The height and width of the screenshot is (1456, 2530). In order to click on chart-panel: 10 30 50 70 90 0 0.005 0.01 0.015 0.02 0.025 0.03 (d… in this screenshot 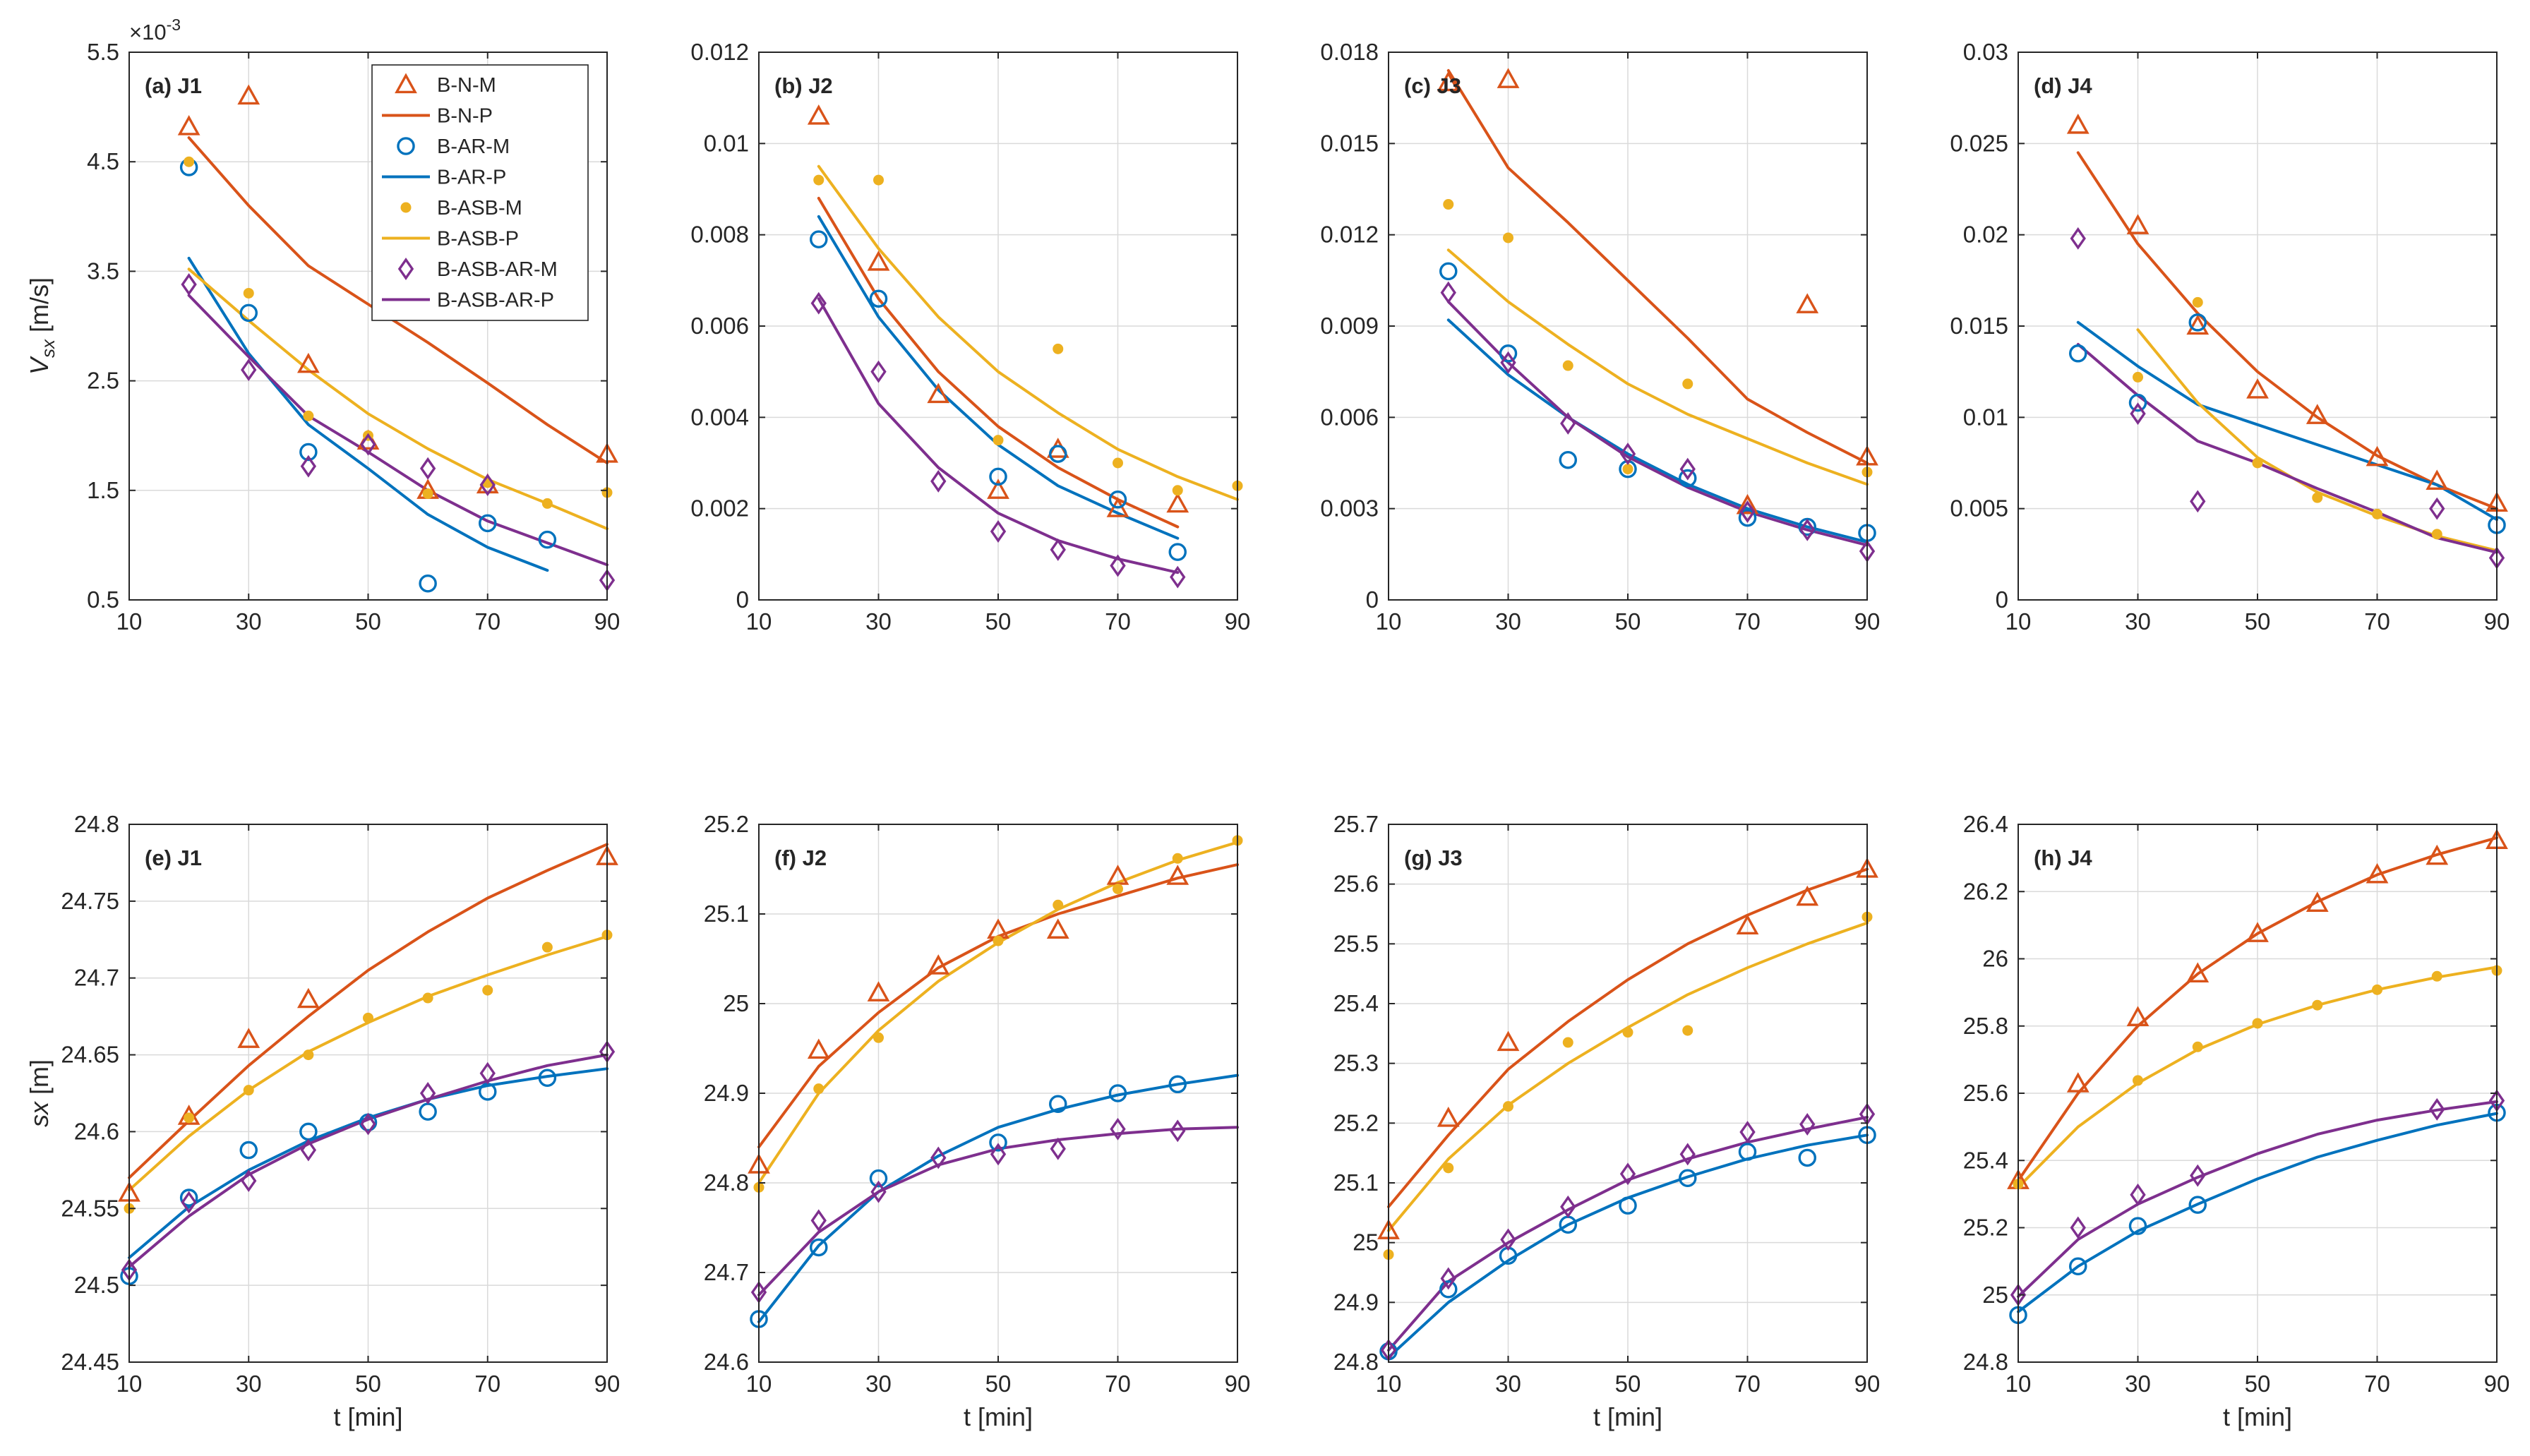, I will do `click(2230, 336)`.